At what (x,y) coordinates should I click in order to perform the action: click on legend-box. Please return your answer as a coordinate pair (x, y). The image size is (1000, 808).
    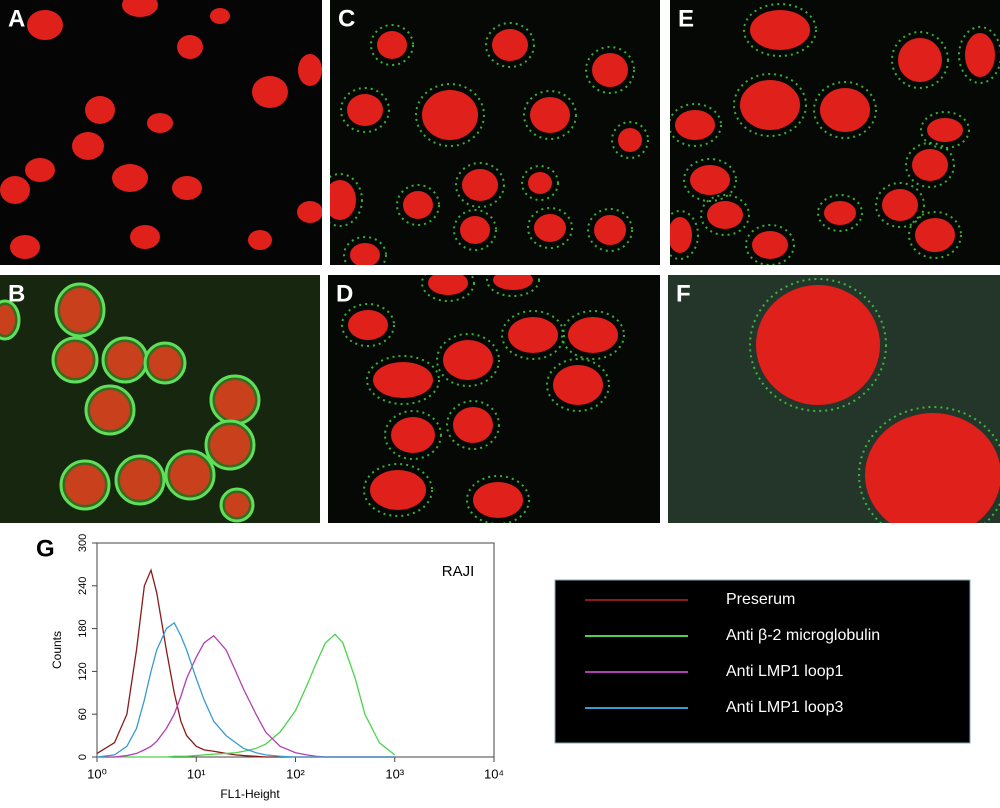
    Looking at the image, I should click on (762, 661).